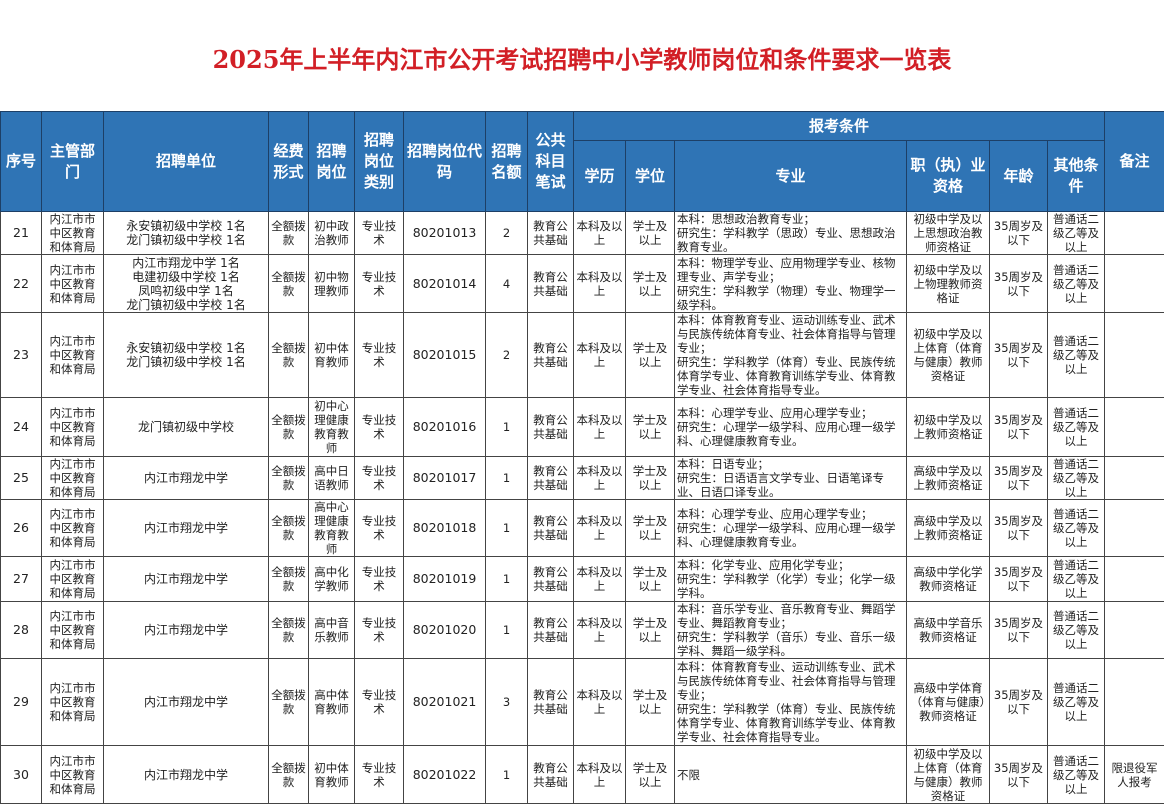 This screenshot has width=1164, height=804. I want to click on cell-major: 本科：化学专业、应用化学专业； 研究生：学科教学（化学）专业；化学一级学科。, so click(791, 579).